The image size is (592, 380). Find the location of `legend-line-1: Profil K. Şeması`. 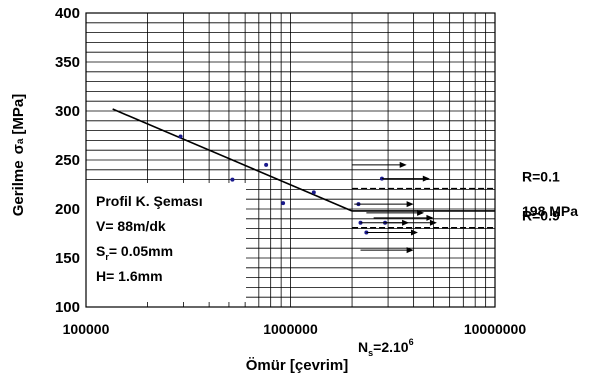

legend-line-1: Profil K. Şeması is located at coordinates (149, 201).